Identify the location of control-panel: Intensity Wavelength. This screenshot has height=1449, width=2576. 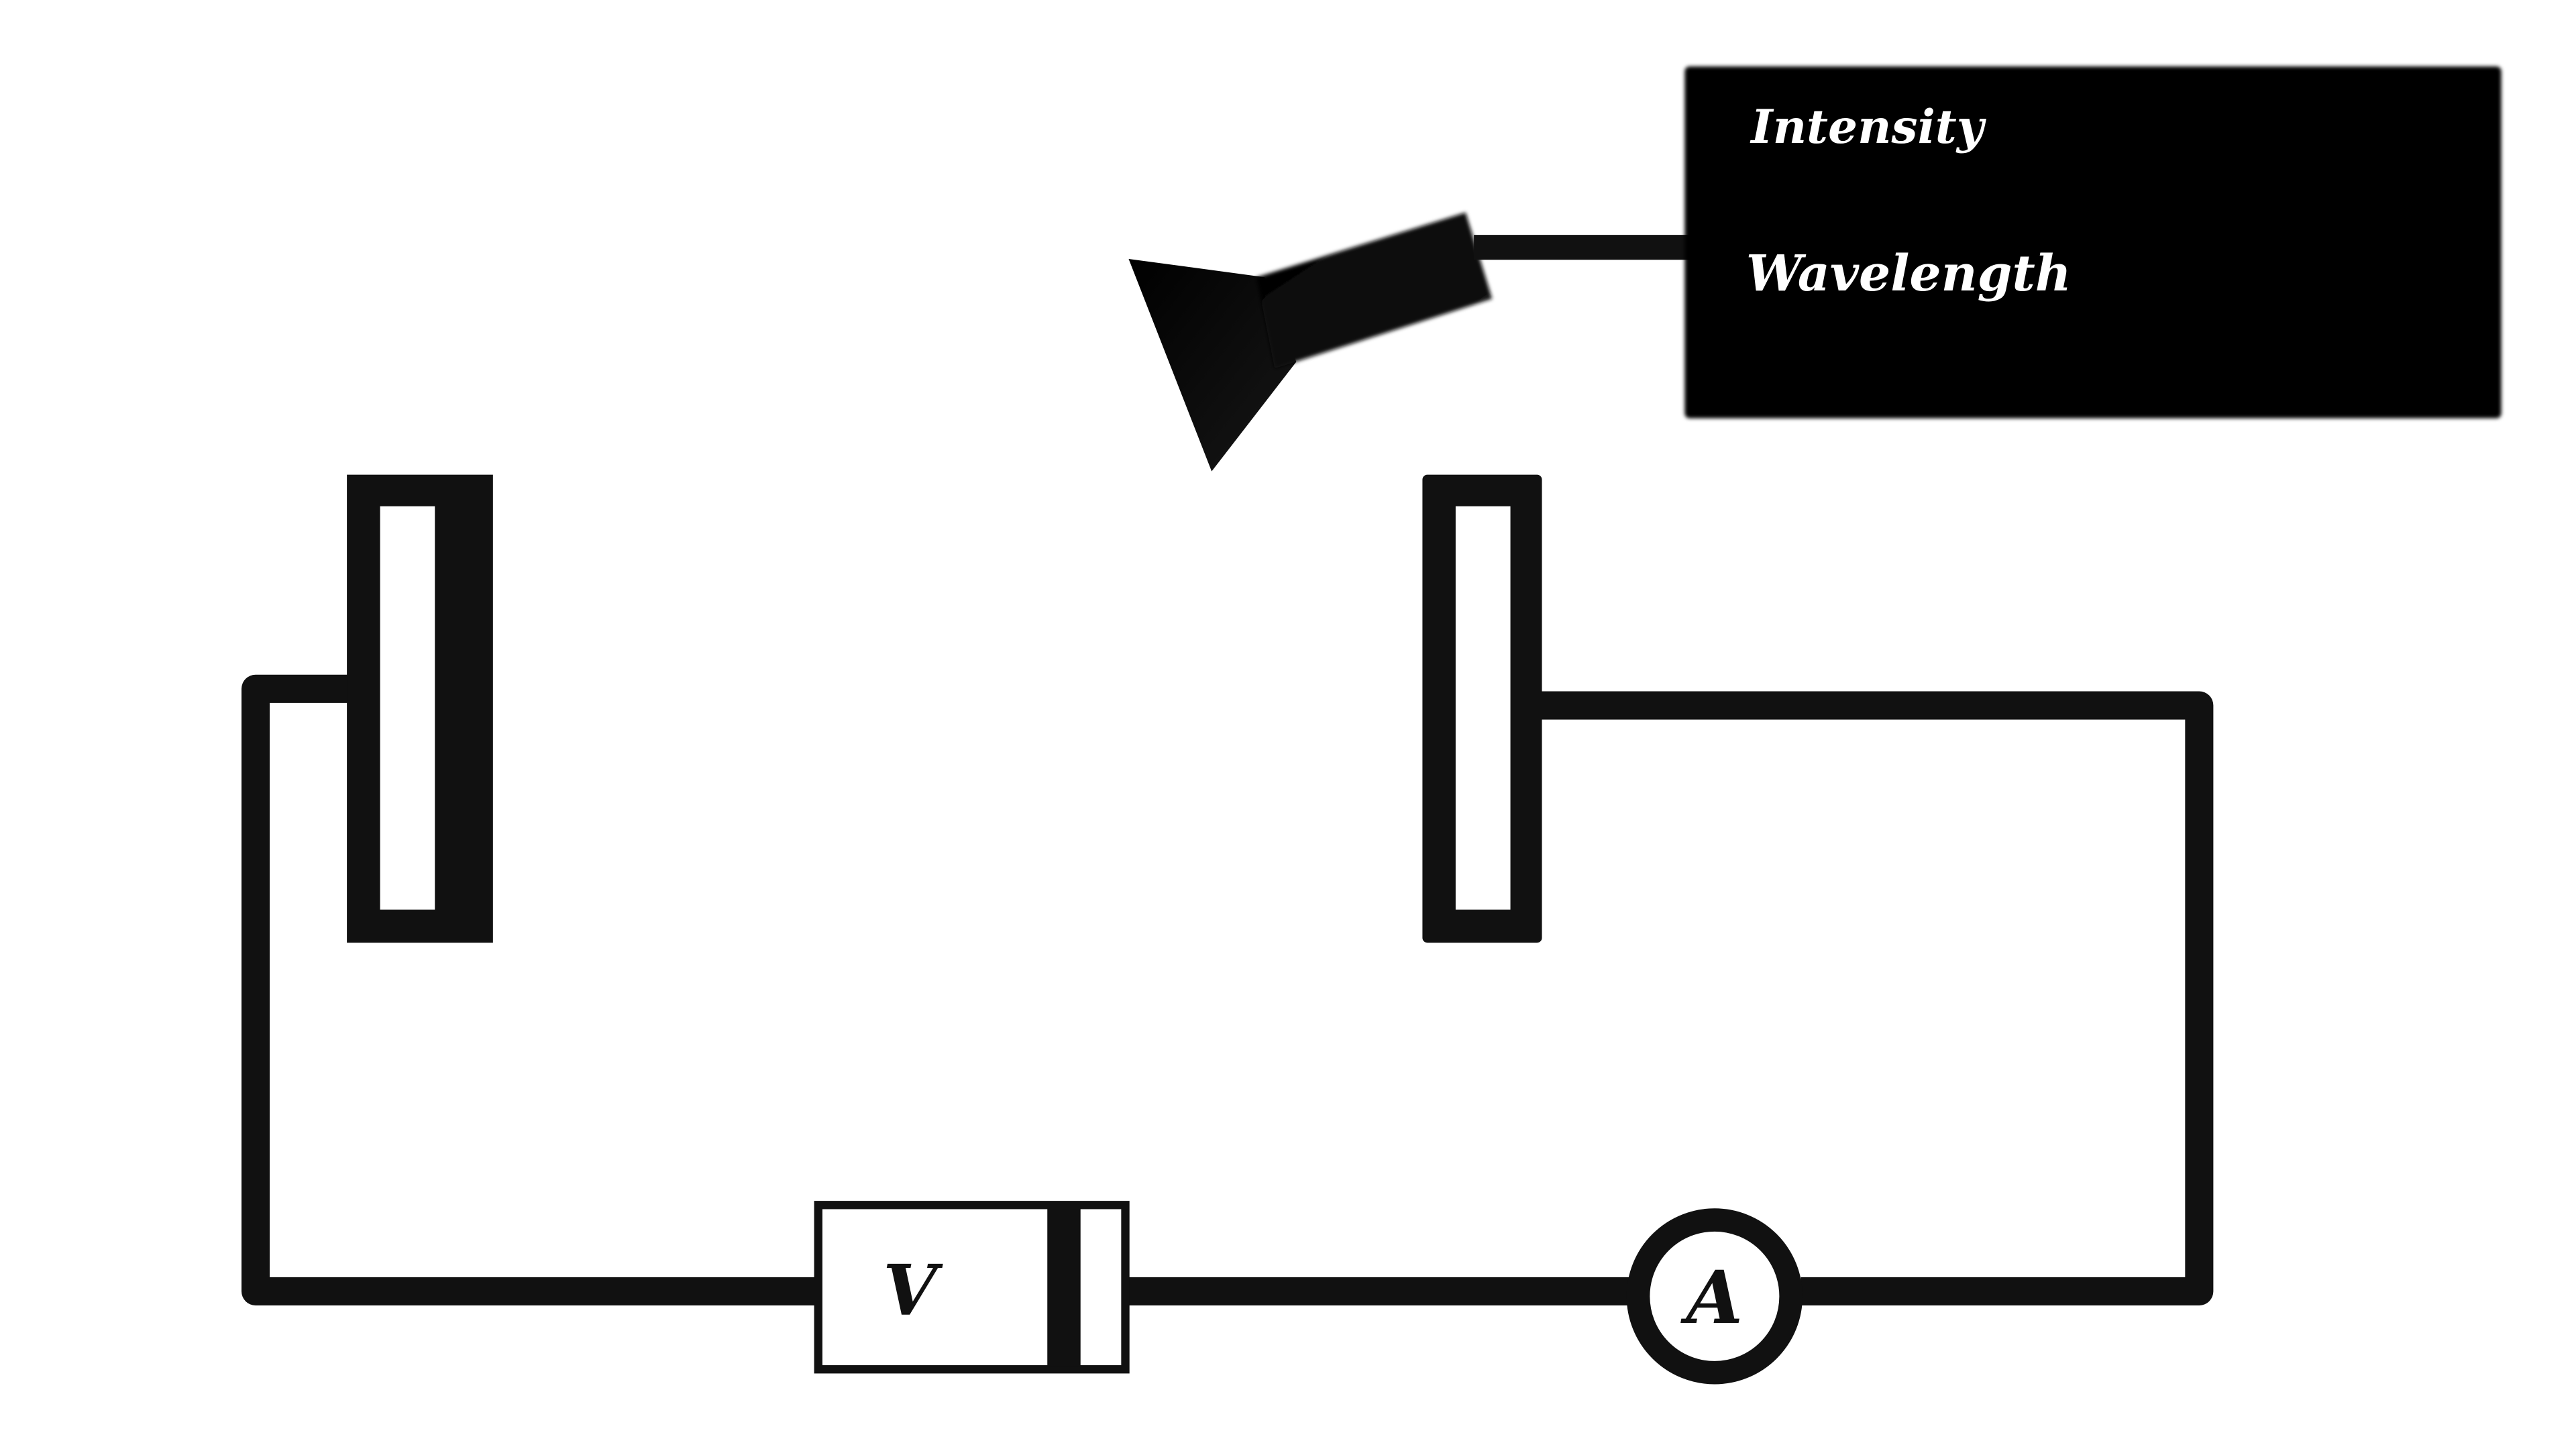
(2093, 242).